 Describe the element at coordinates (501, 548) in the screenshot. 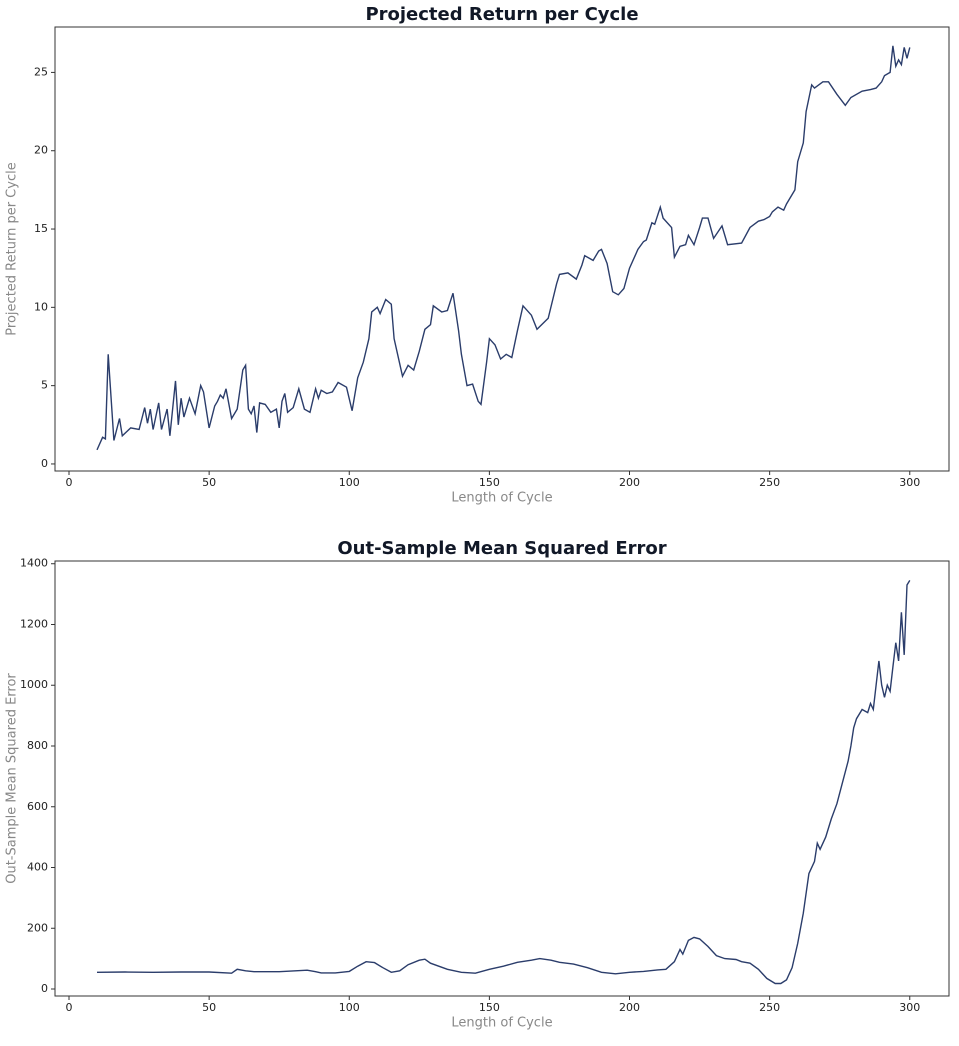

I see `chart-title: Out-Sample Mean Squared Error` at that location.